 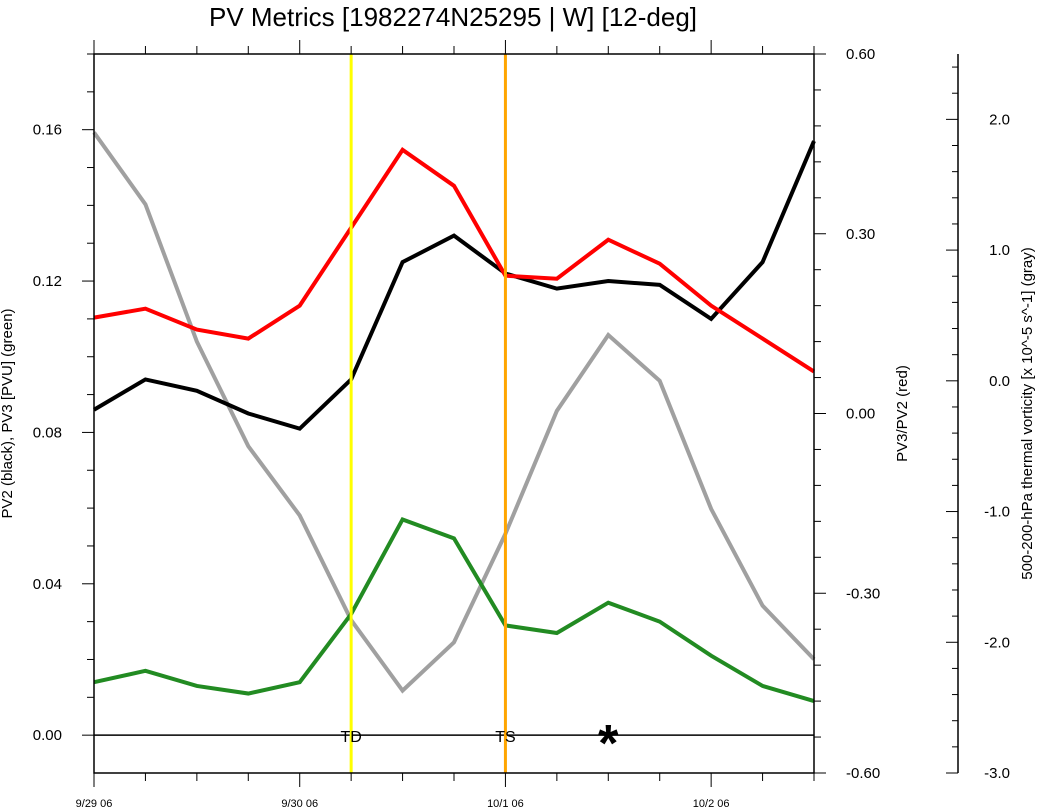 What do you see at coordinates (997, 773) in the screenshot?
I see `far-right-y-tick-label: -3.0` at bounding box center [997, 773].